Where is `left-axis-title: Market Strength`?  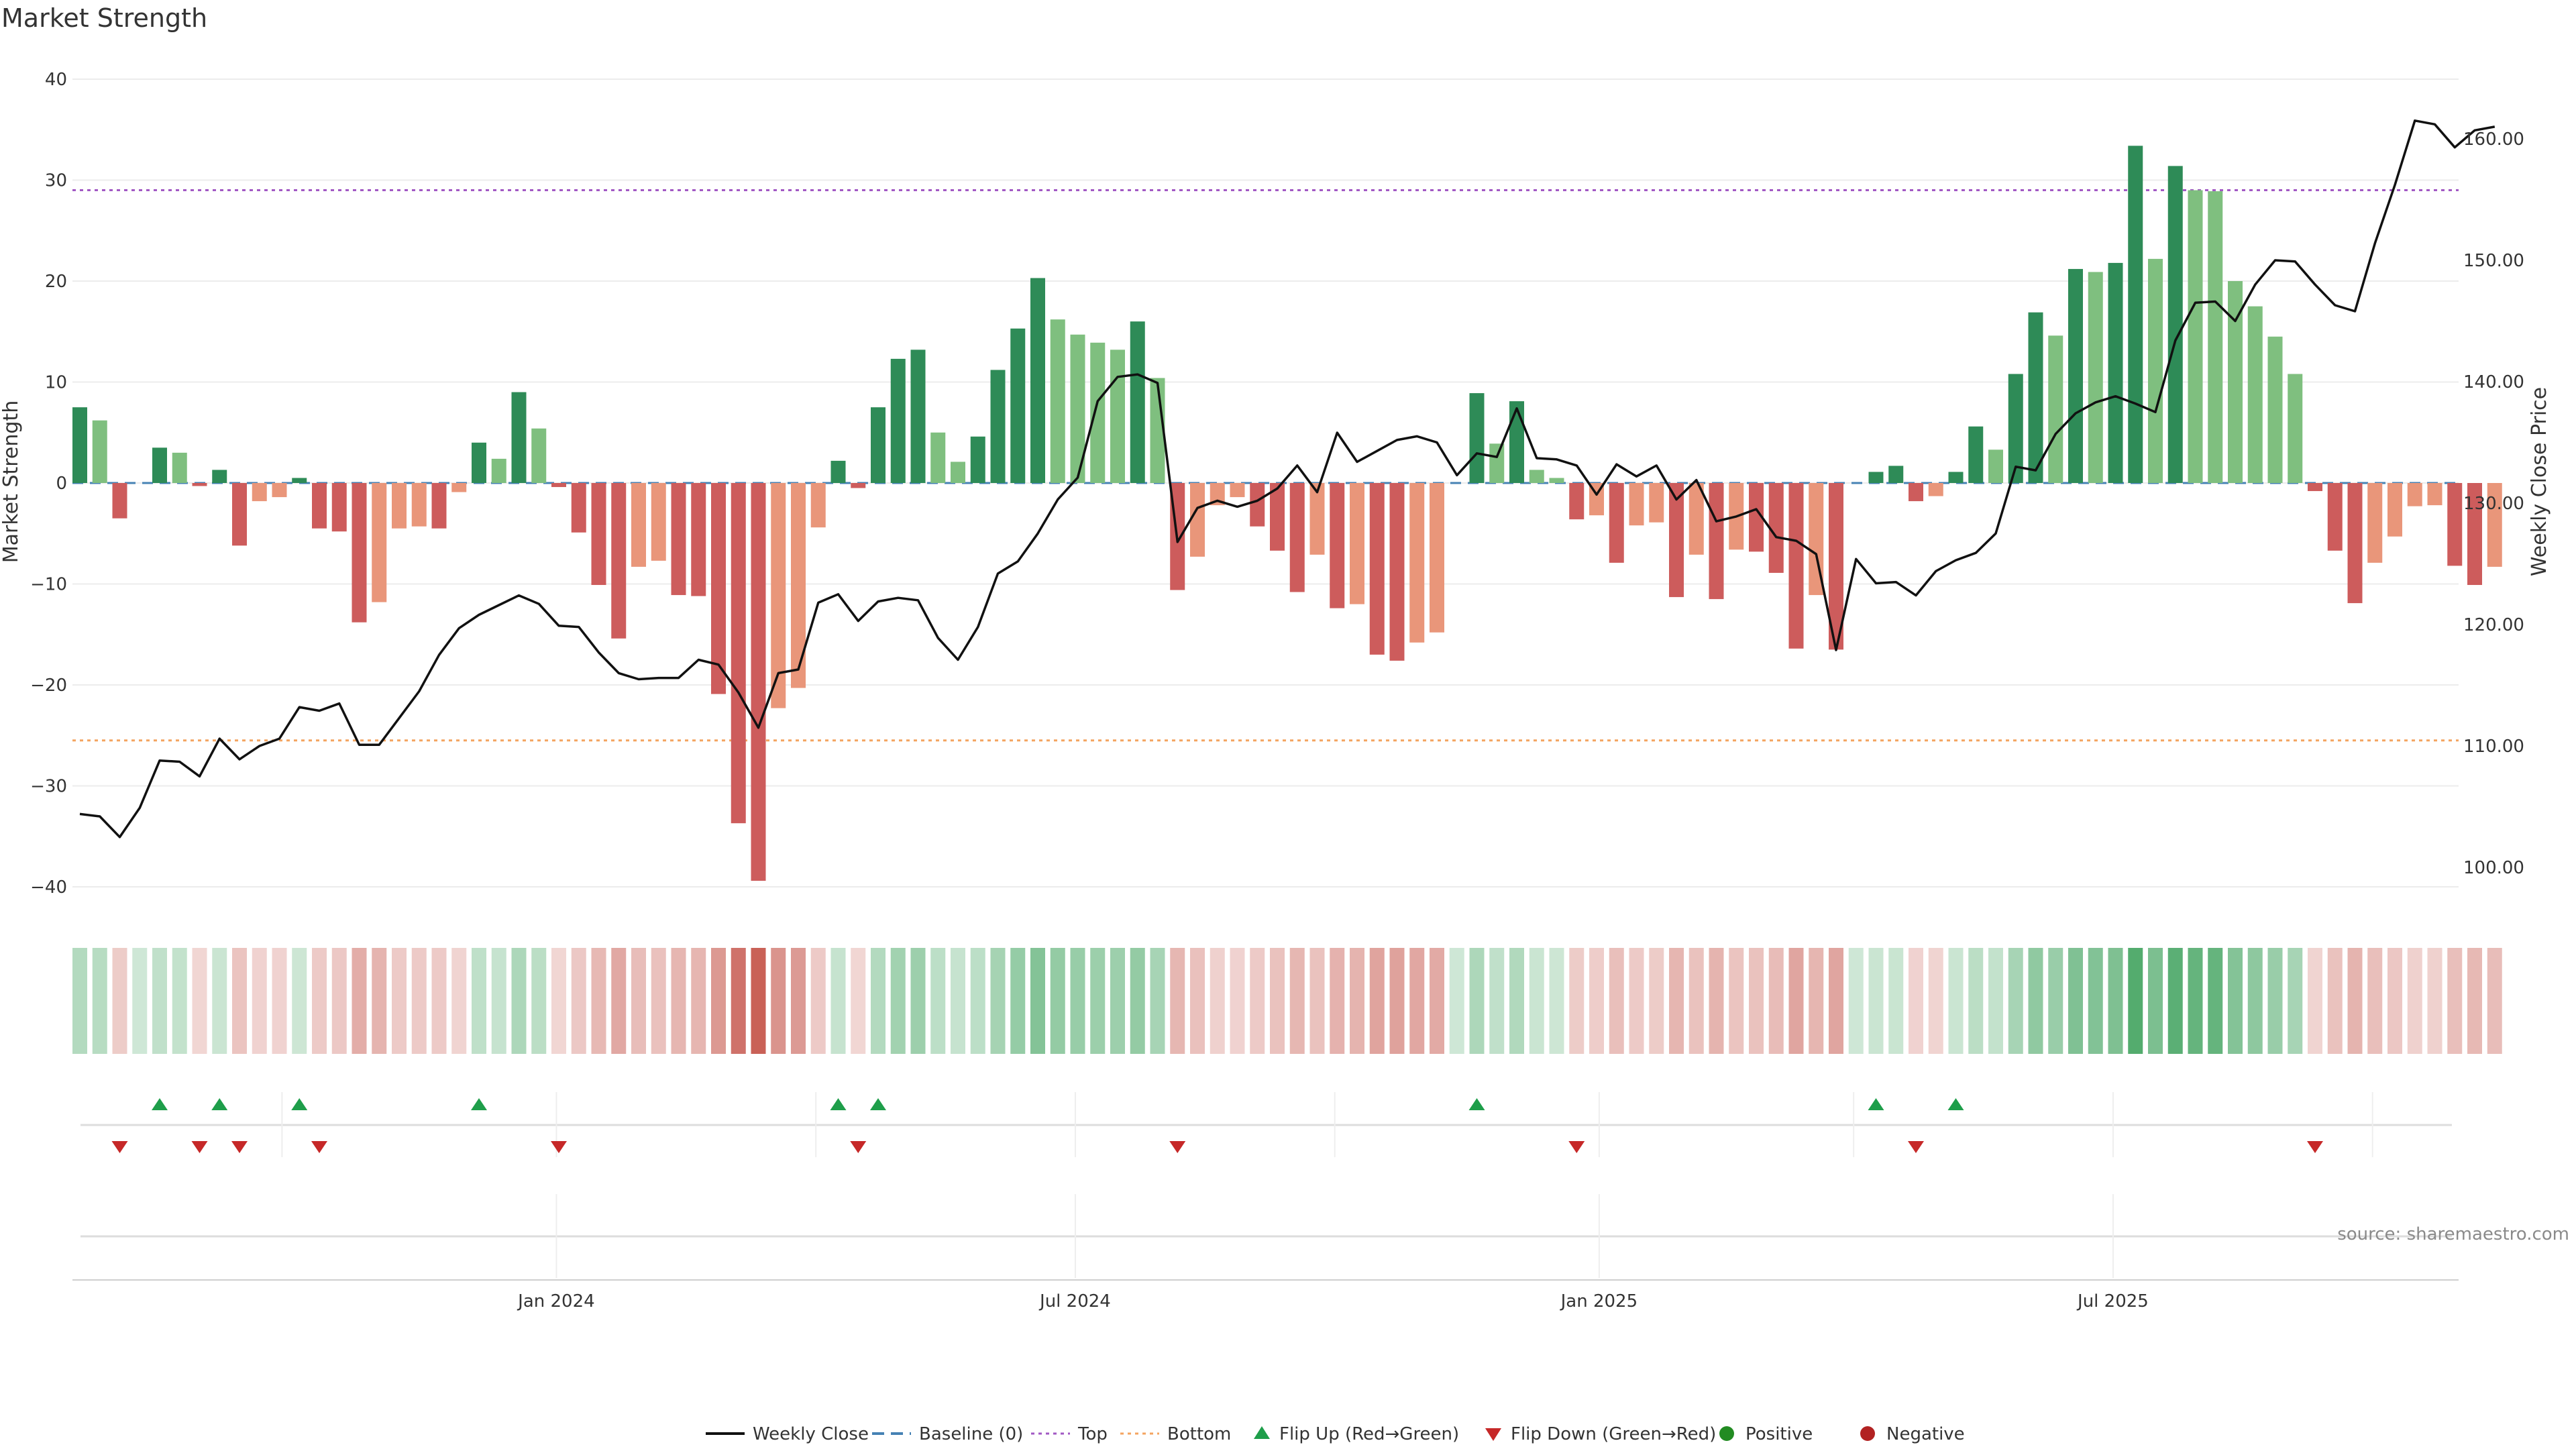 left-axis-title: Market Strength is located at coordinates (11, 481).